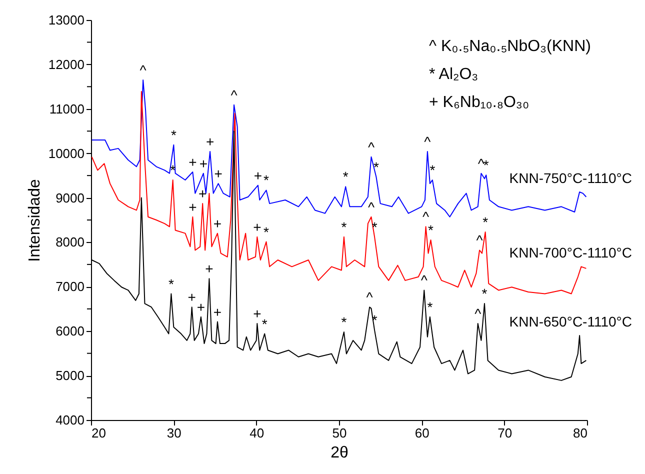 The image size is (645, 474). I want to click on y-tick-label: 8000, so click(70, 242).